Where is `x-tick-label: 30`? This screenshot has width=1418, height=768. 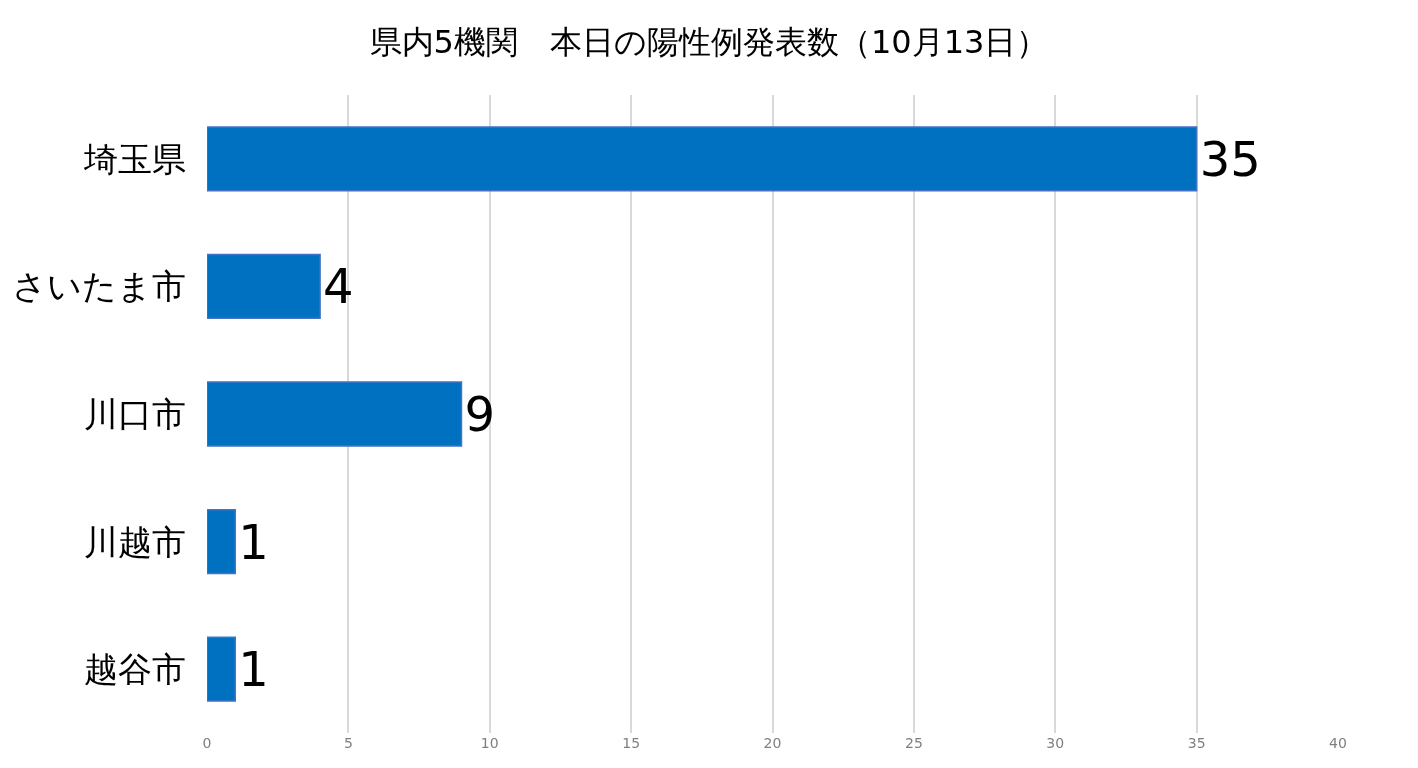 x-tick-label: 30 is located at coordinates (1055, 743).